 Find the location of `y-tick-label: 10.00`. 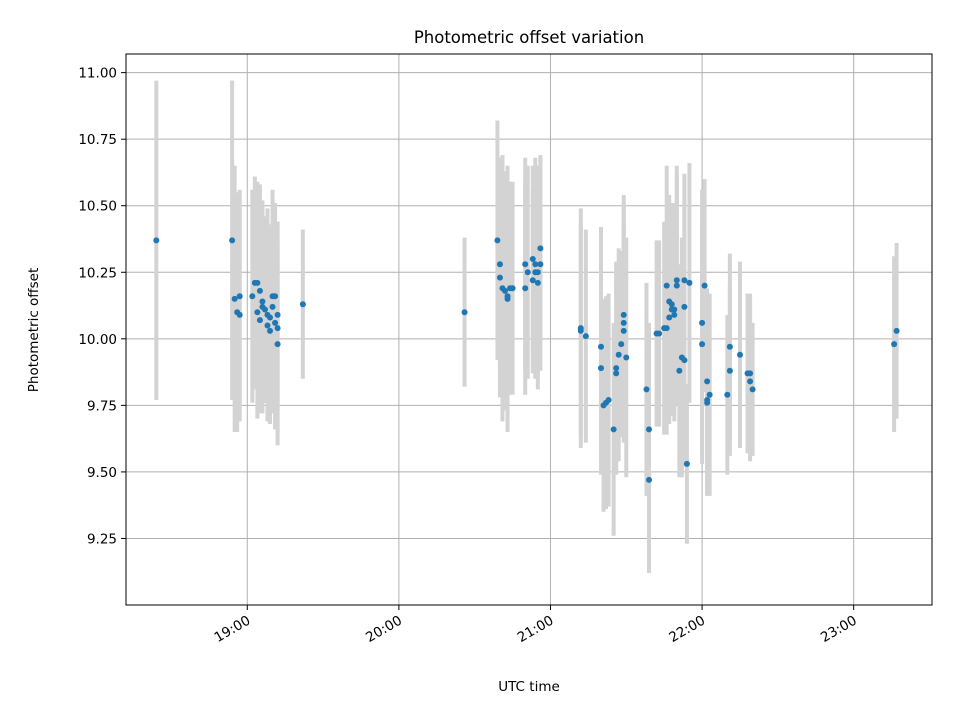

y-tick-label: 10.00 is located at coordinates (97, 340).